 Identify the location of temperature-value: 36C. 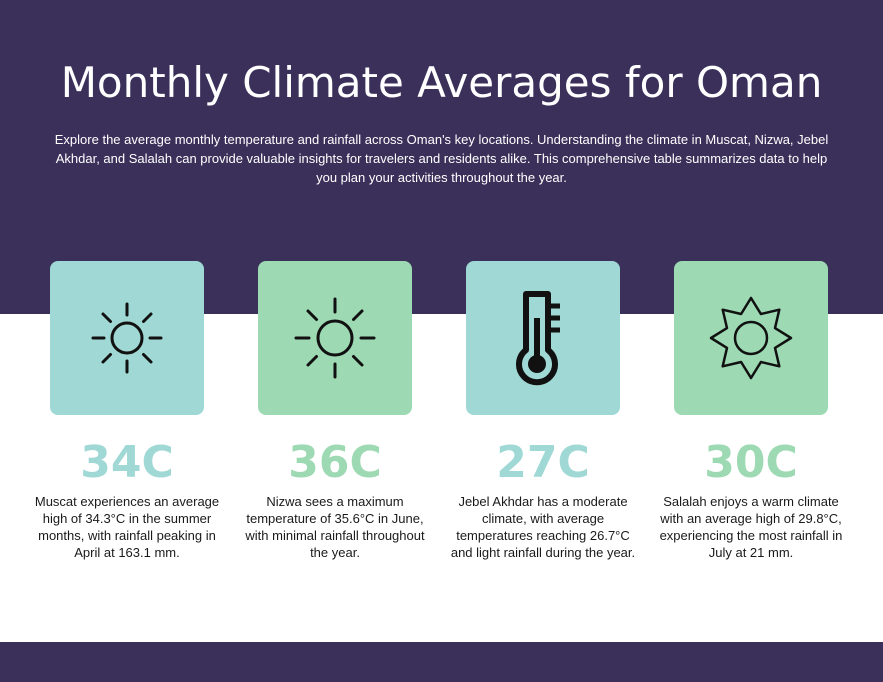
(335, 462).